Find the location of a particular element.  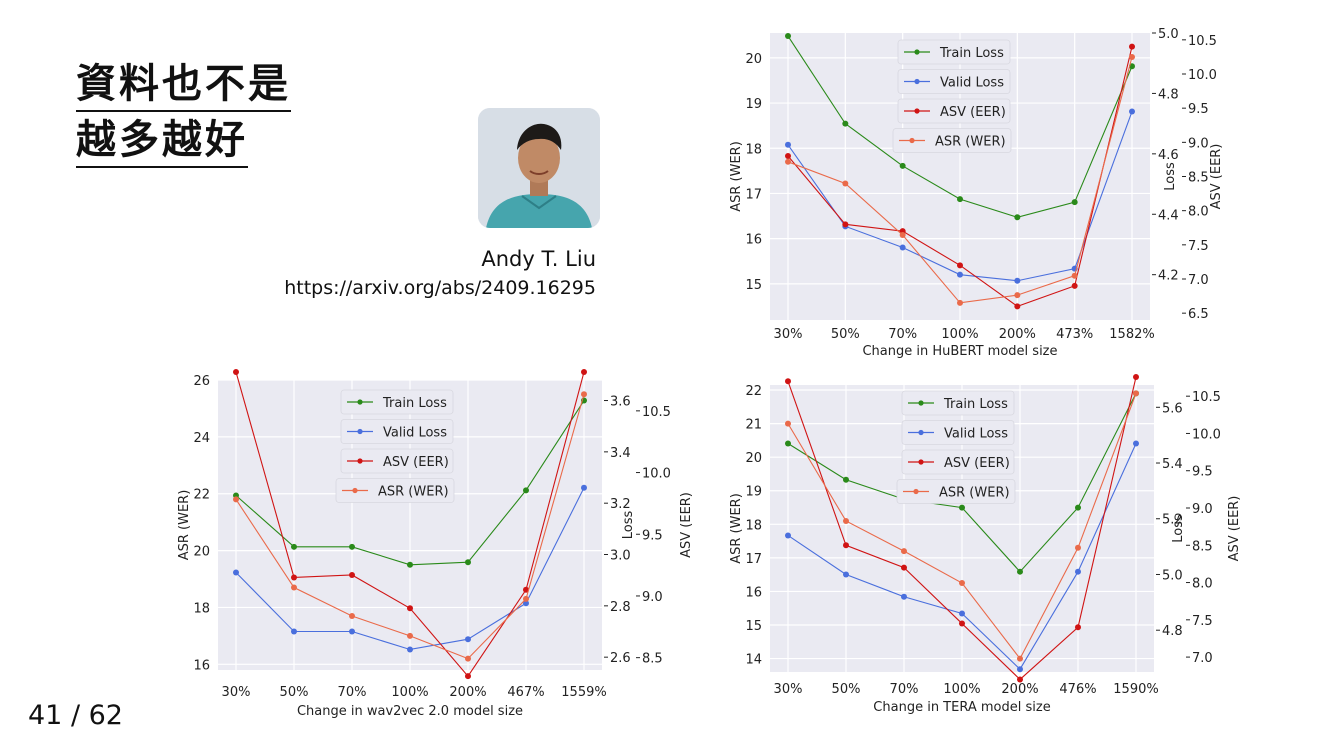

wav2vec-loss-tick-label: 3.6 is located at coordinates (620, 402).